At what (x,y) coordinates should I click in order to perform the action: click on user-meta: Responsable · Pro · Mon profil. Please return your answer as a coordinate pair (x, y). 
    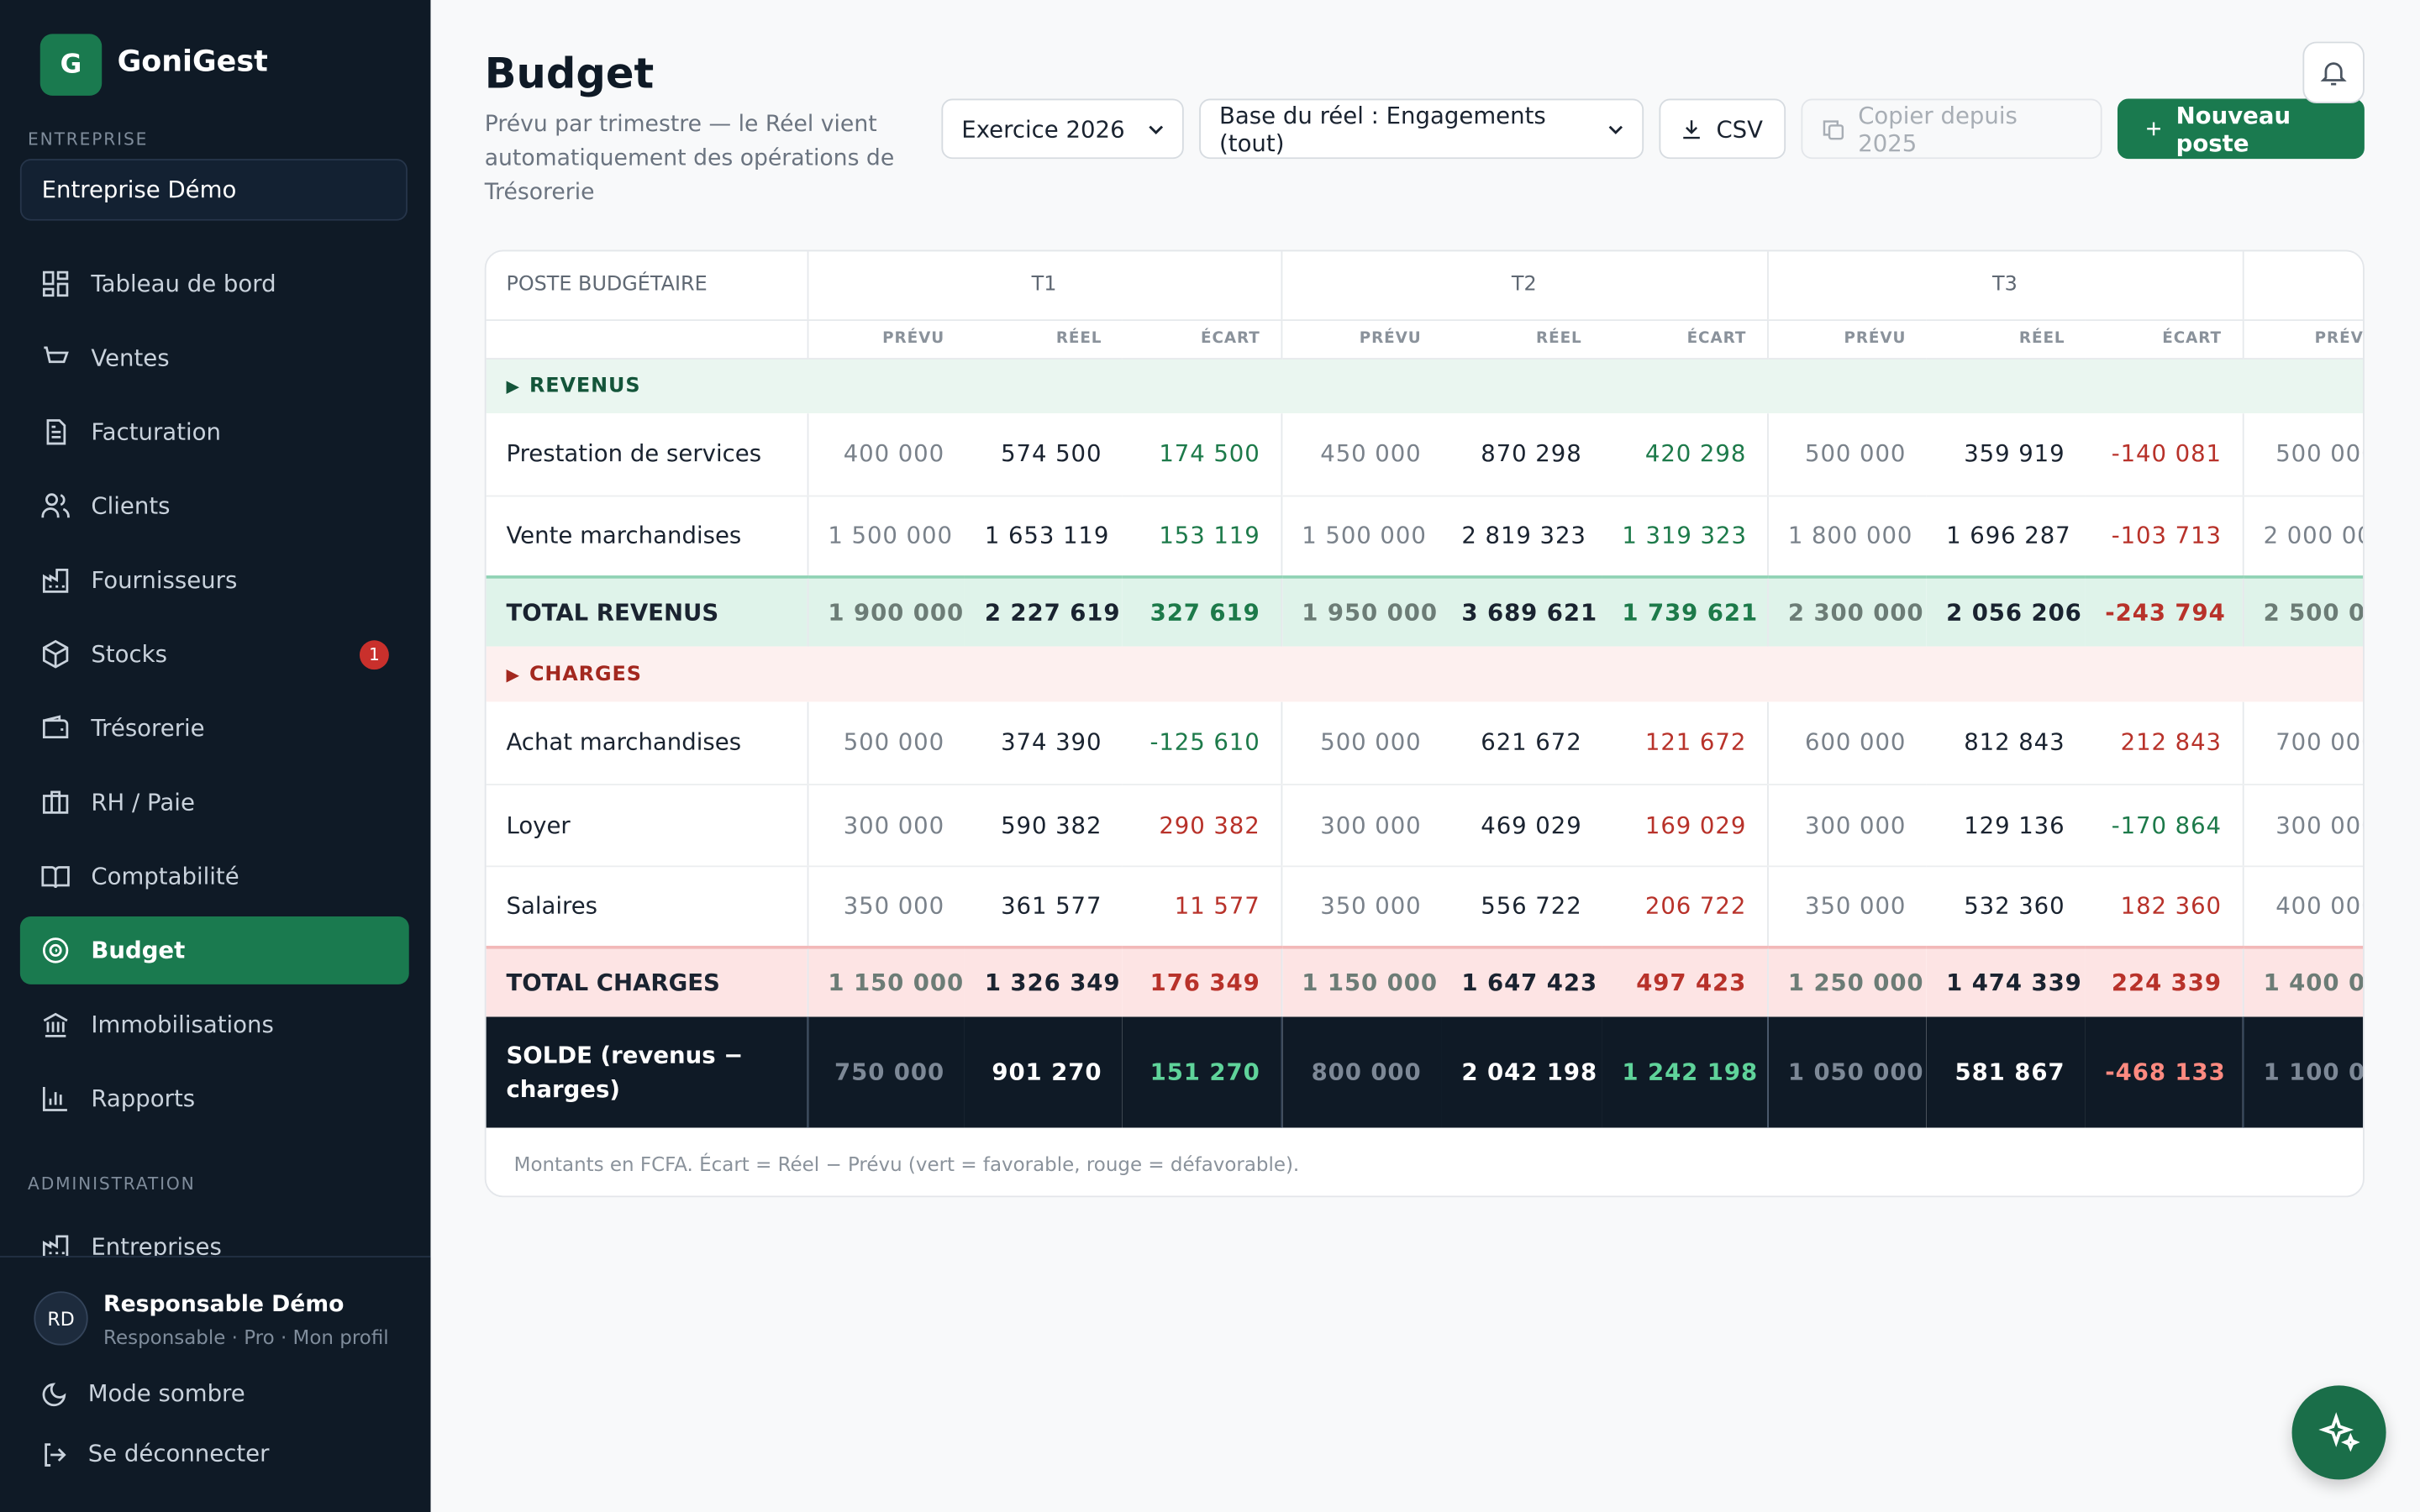
    Looking at the image, I should click on (246, 1337).